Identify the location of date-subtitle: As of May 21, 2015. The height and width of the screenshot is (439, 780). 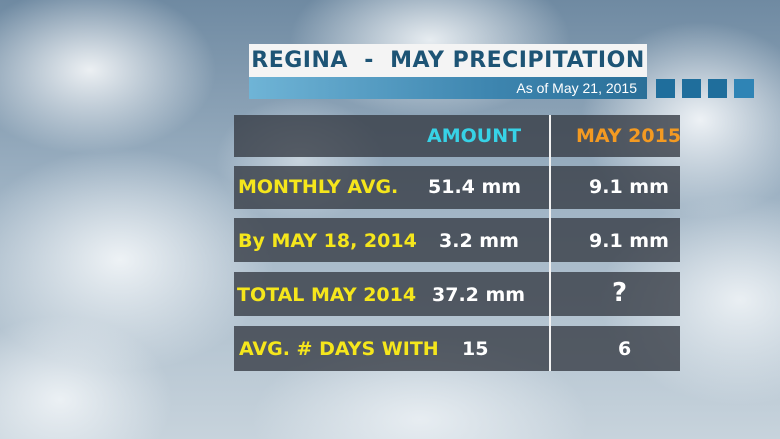
(576, 88).